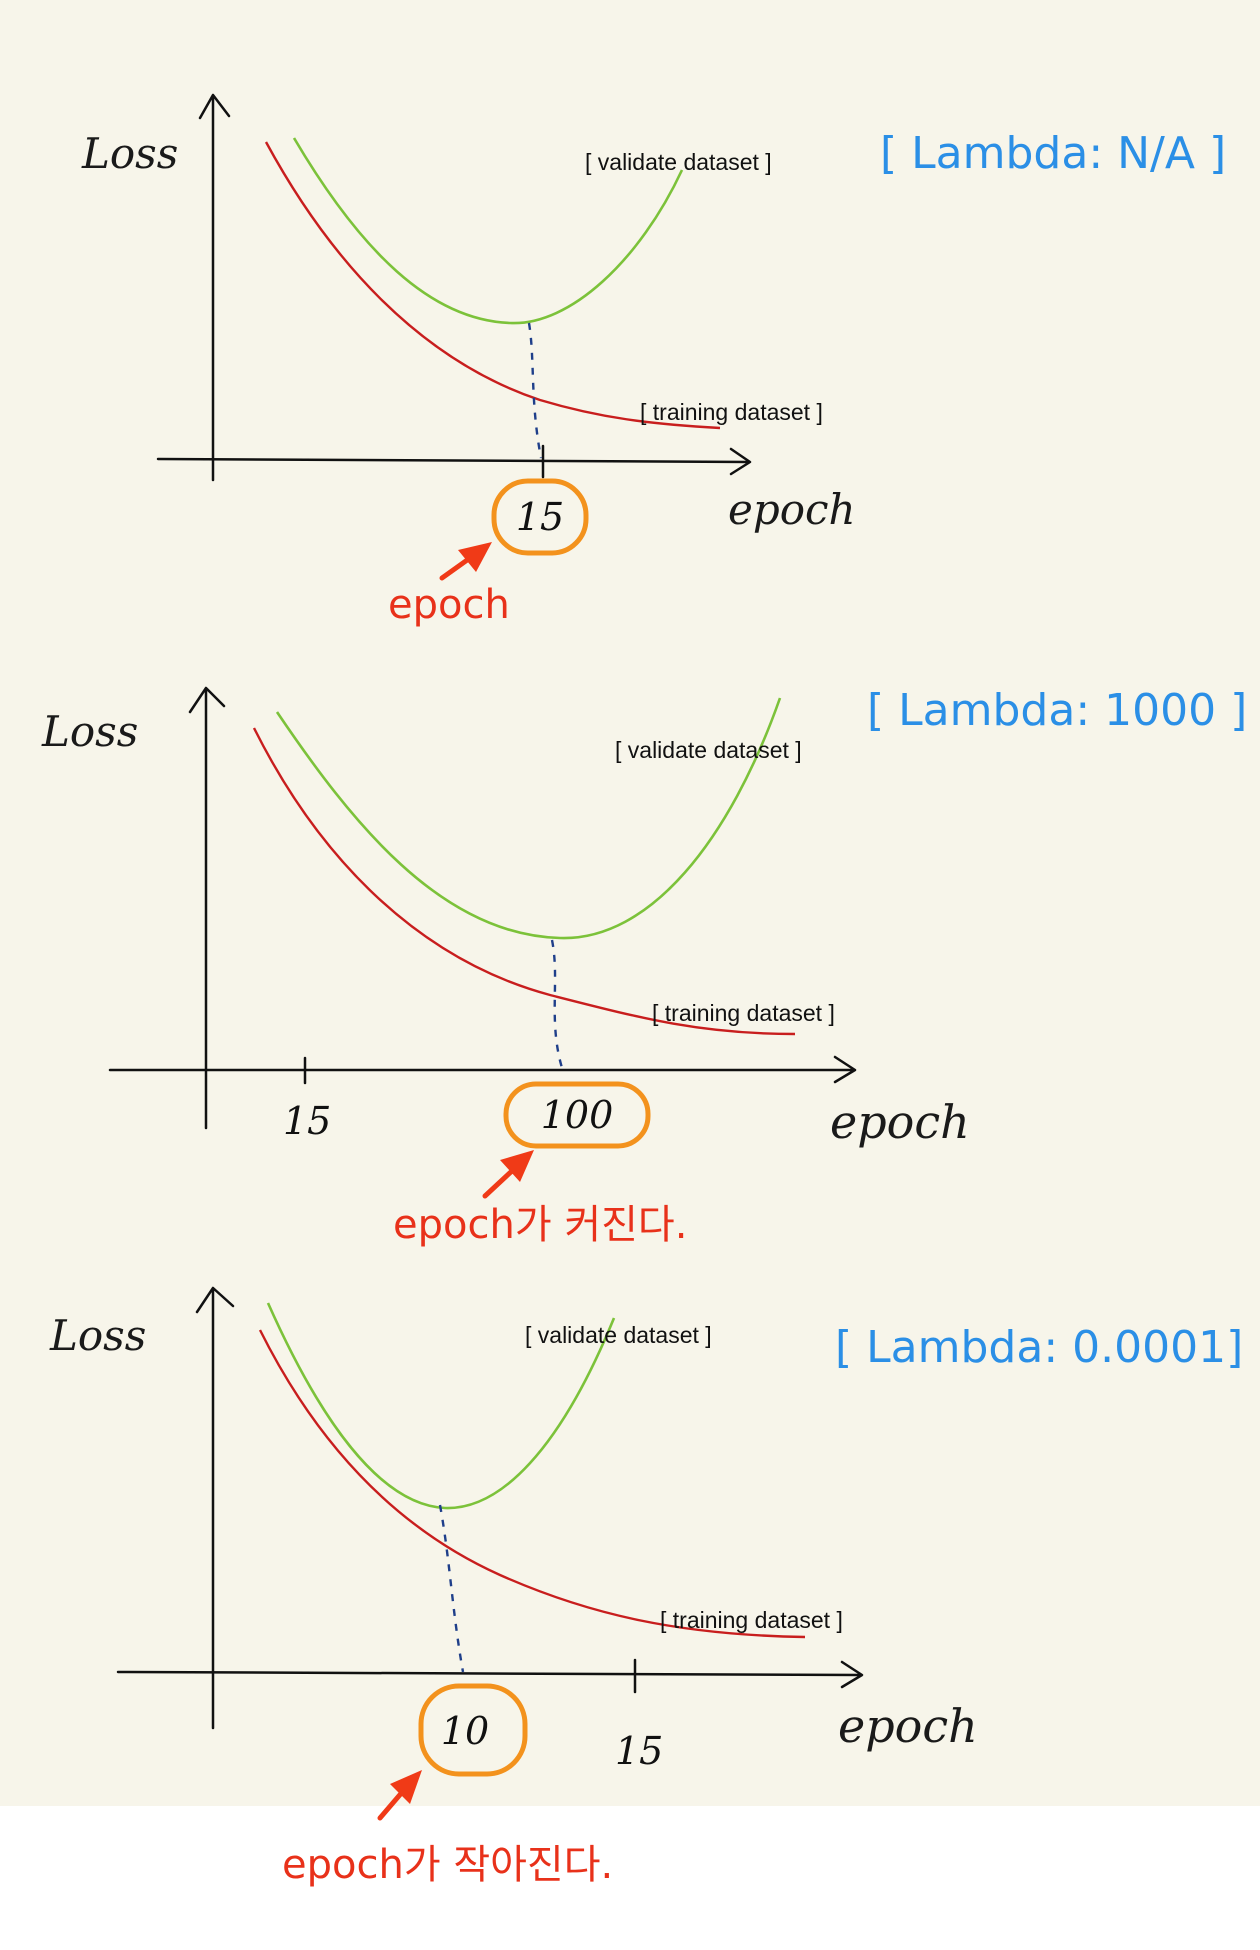 This screenshot has height=1950, width=1260. I want to click on annotation-text: epoch, so click(449, 605).